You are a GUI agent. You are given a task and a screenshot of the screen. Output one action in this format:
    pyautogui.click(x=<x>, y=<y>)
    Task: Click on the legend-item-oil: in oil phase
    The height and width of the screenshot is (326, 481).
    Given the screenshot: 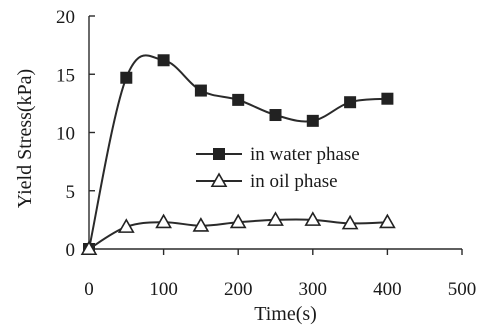 What is the action you would take?
    pyautogui.click(x=267, y=181)
    